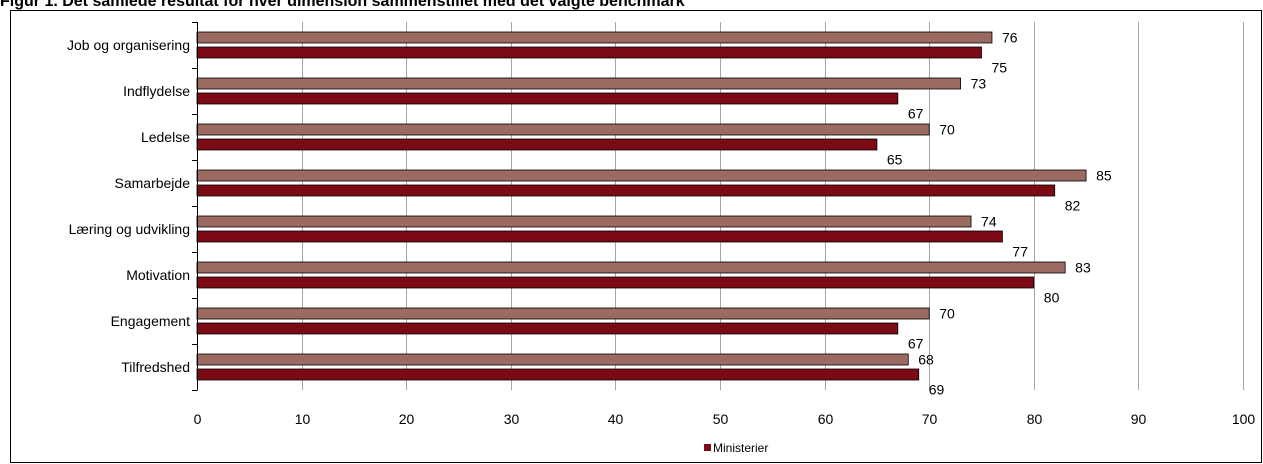 This screenshot has width=1263, height=464. I want to click on category-label: Engagement, so click(151, 321).